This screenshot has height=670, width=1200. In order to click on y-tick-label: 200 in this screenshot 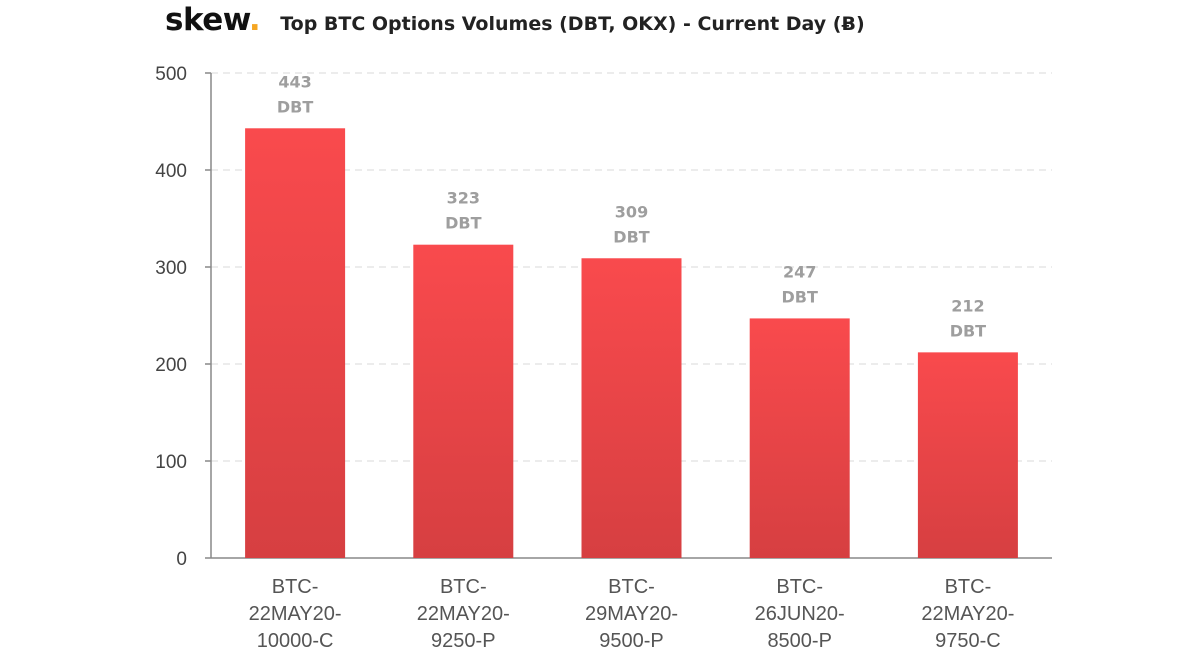, I will do `click(171, 365)`.